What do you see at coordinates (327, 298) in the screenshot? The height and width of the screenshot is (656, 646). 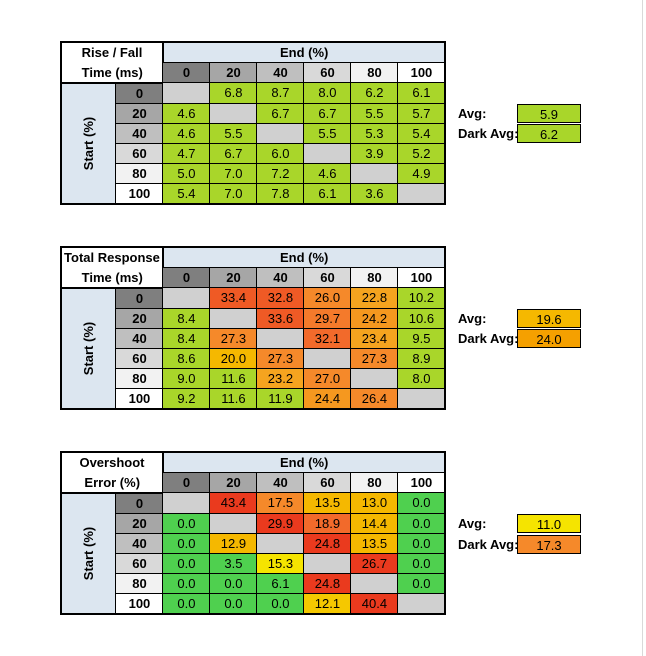 I see `value-cell: 26.0` at bounding box center [327, 298].